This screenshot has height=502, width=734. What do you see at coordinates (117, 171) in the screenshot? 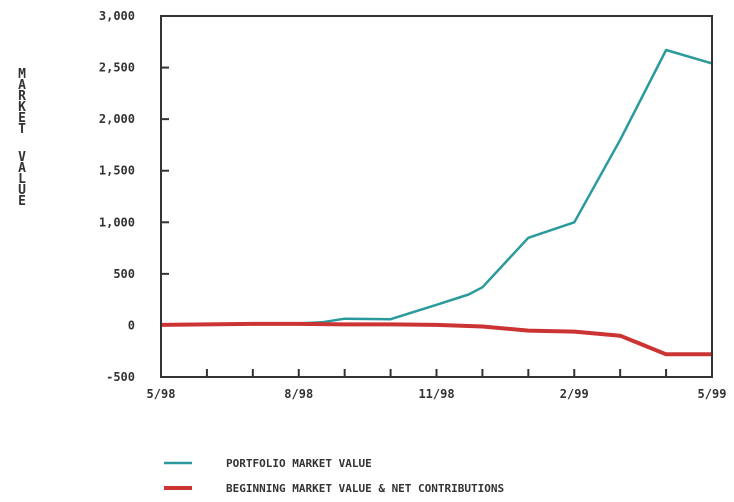
I see `y-tick-label: 1,500` at bounding box center [117, 171].